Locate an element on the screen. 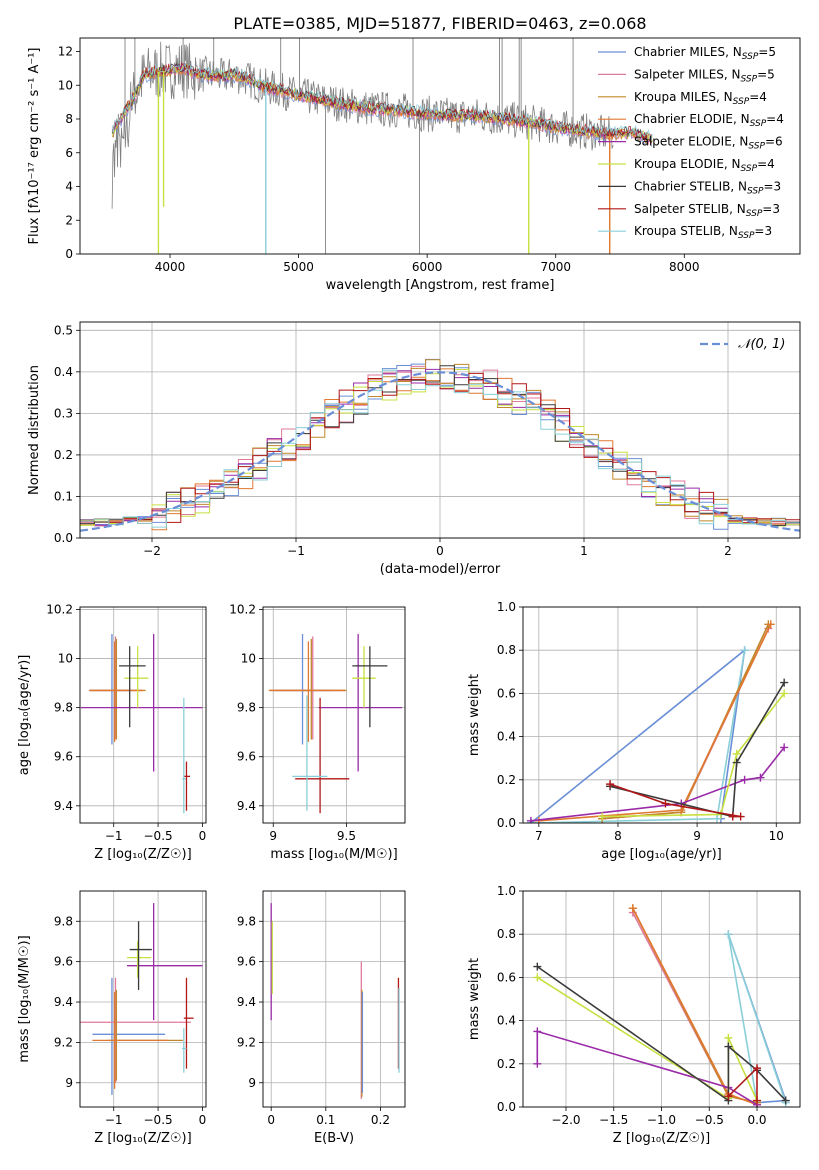 This screenshot has width=819, height=1170. y-tick-label: 0 is located at coordinates (69, 254).